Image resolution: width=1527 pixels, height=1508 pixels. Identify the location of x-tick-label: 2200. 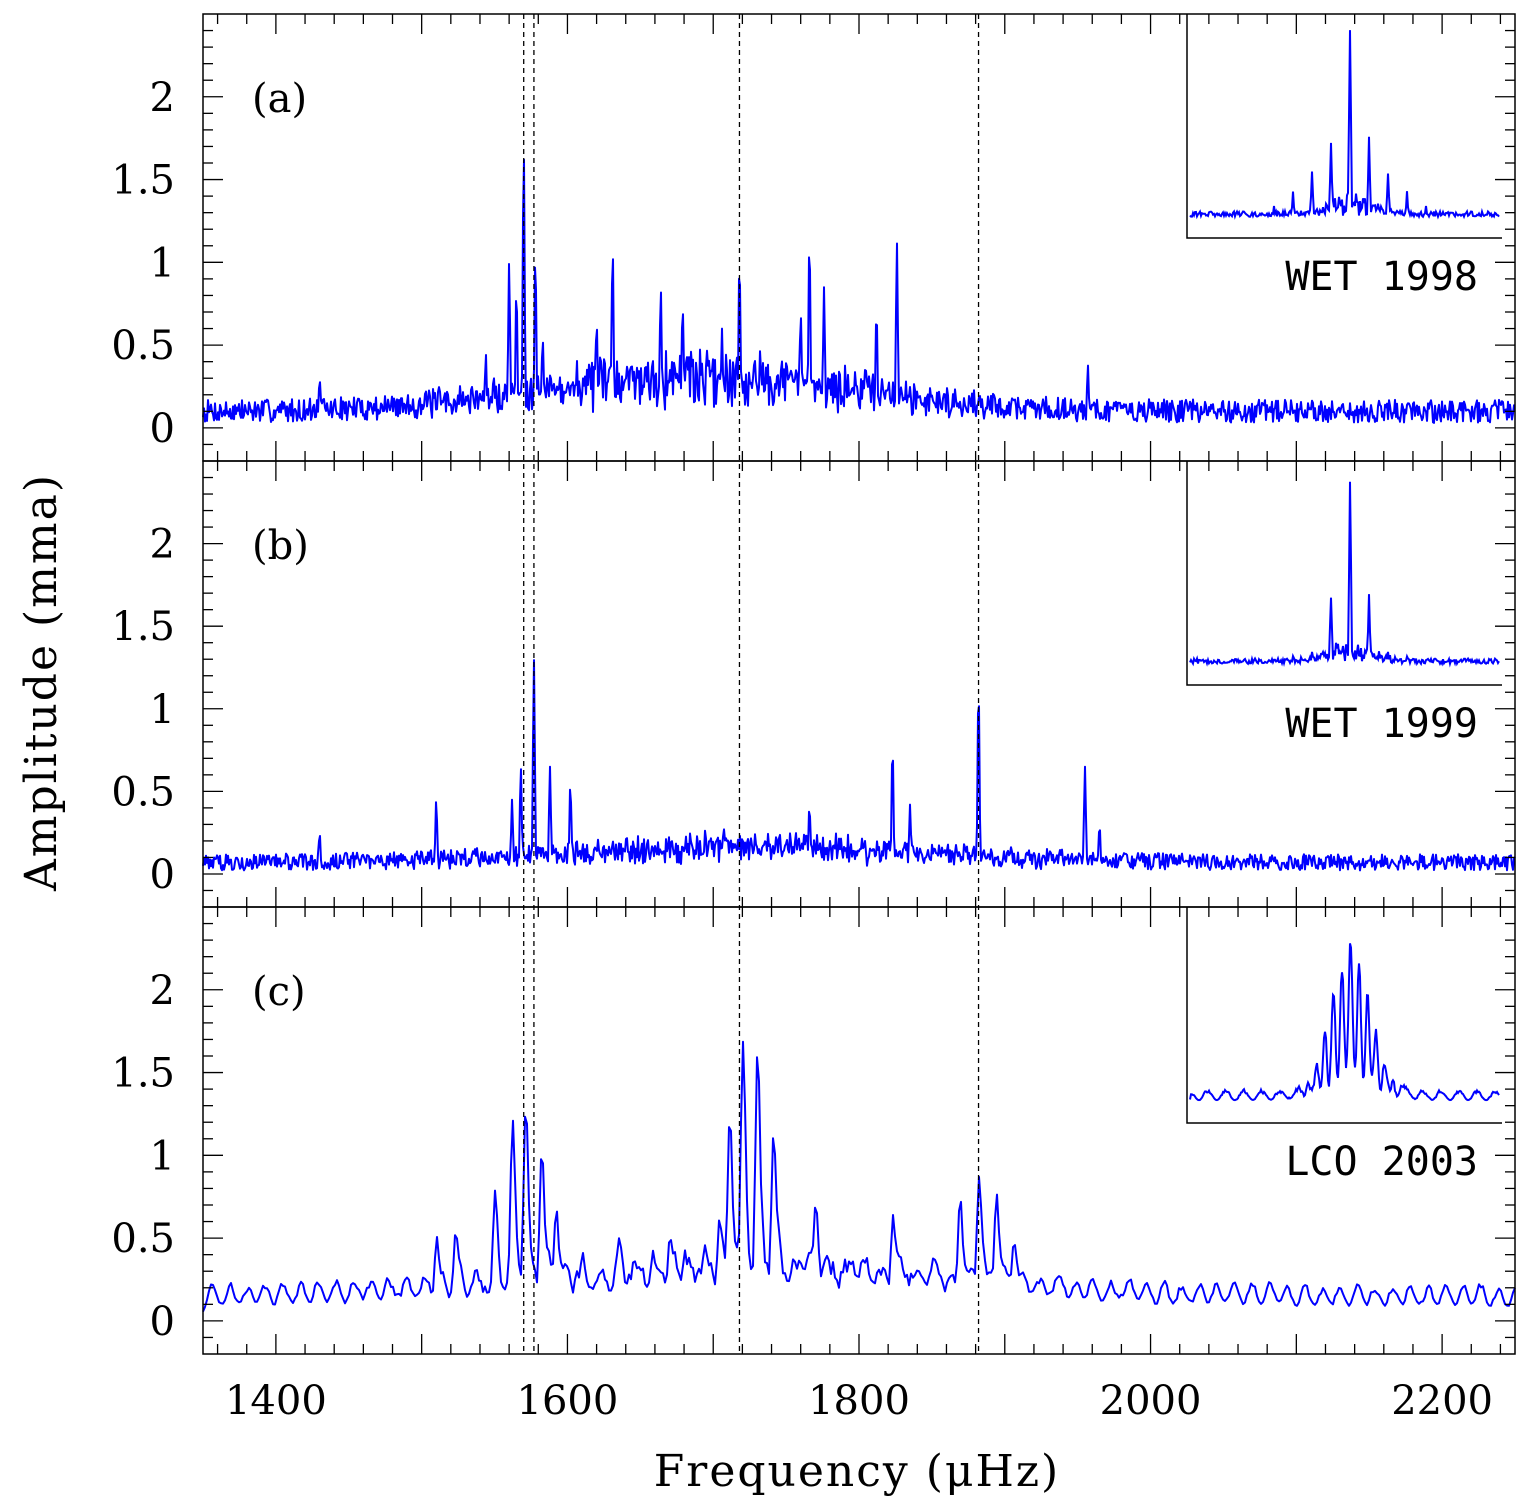
(1442, 1401).